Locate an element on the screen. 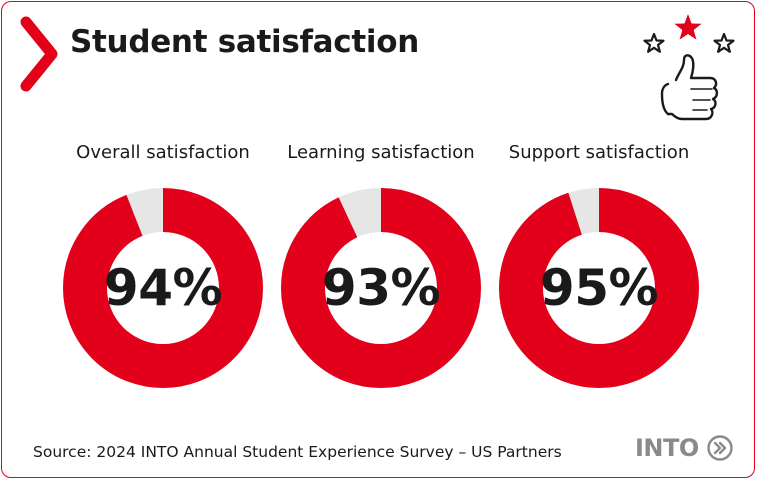 This screenshot has height=481, width=758. donut-label: Overall satisfaction is located at coordinates (163, 152).